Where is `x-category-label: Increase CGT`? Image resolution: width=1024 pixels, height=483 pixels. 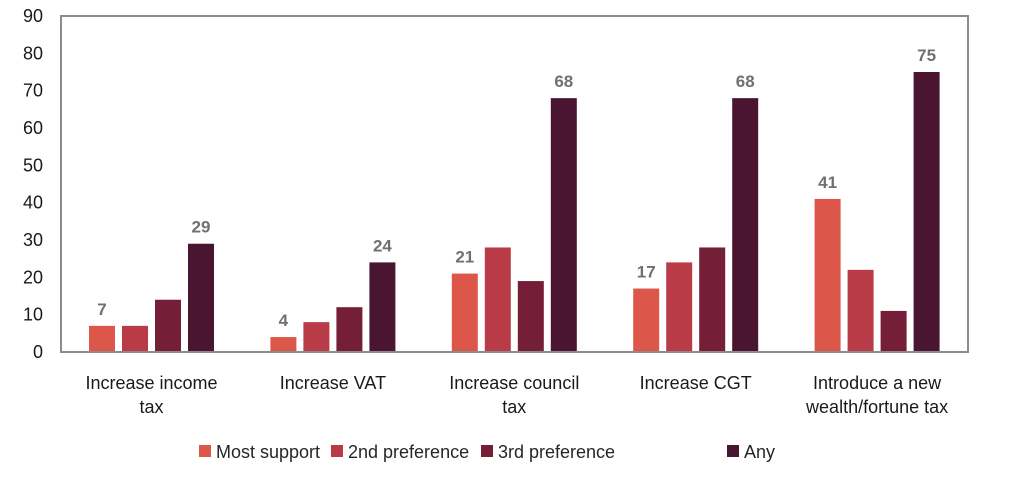
x-category-label: Increase CGT is located at coordinates (696, 383).